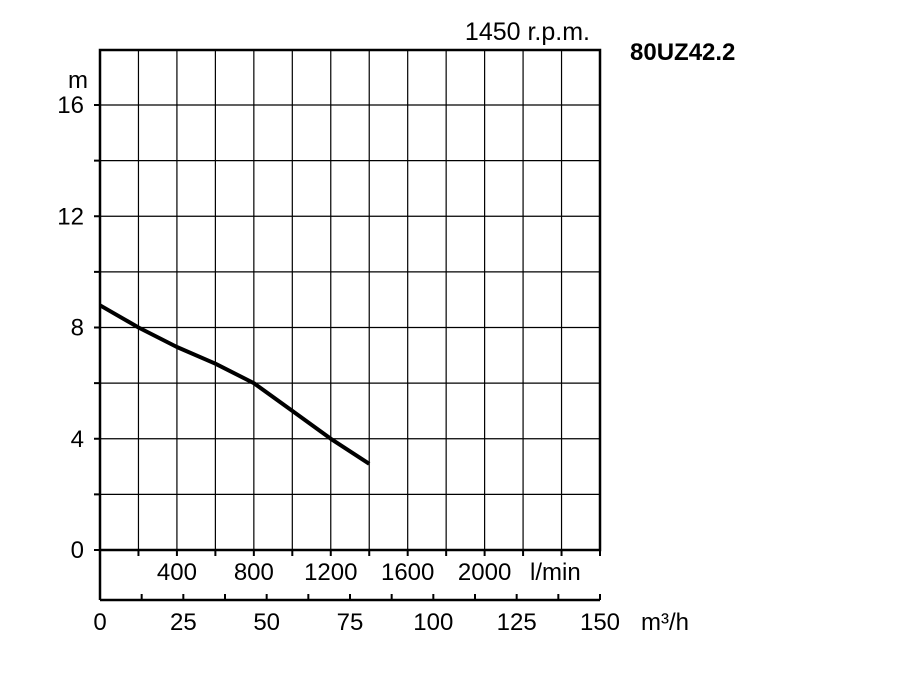 The width and height of the screenshot is (900, 700). Describe the element at coordinates (77, 550) in the screenshot. I see `y-tick-label: 0` at that location.